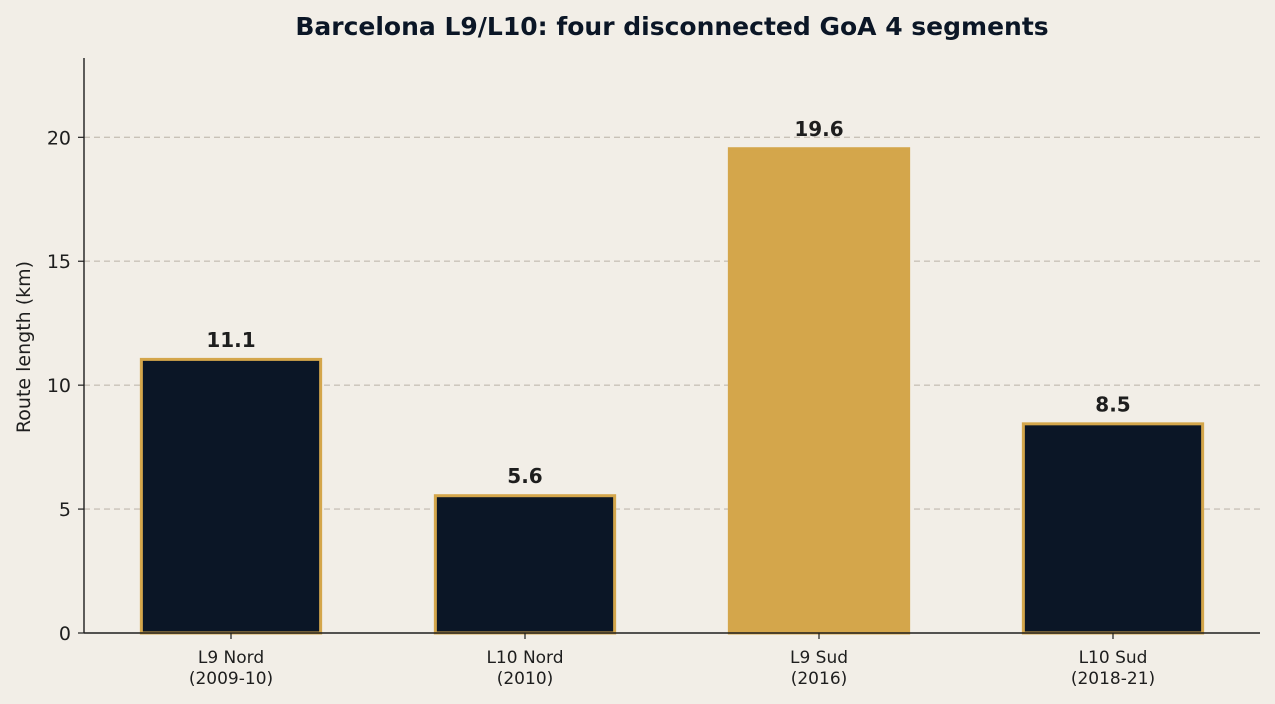 The height and width of the screenshot is (704, 1275). I want to click on y-tick-label-0: 0, so click(65, 634).